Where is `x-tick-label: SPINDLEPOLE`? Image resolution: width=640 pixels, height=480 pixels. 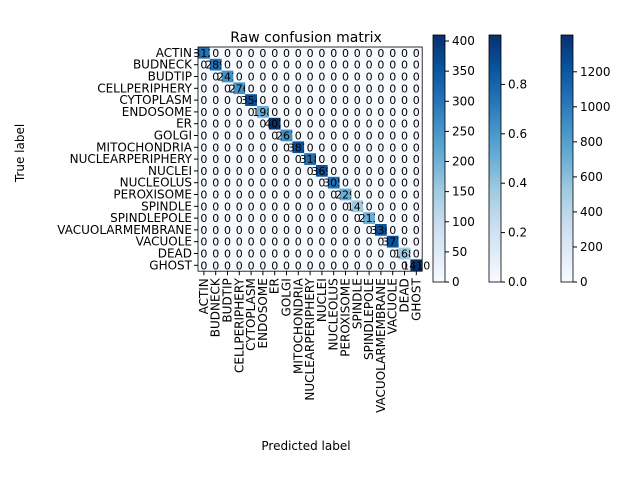
x-tick-label: SPINDLEPOLE is located at coordinates (369, 319).